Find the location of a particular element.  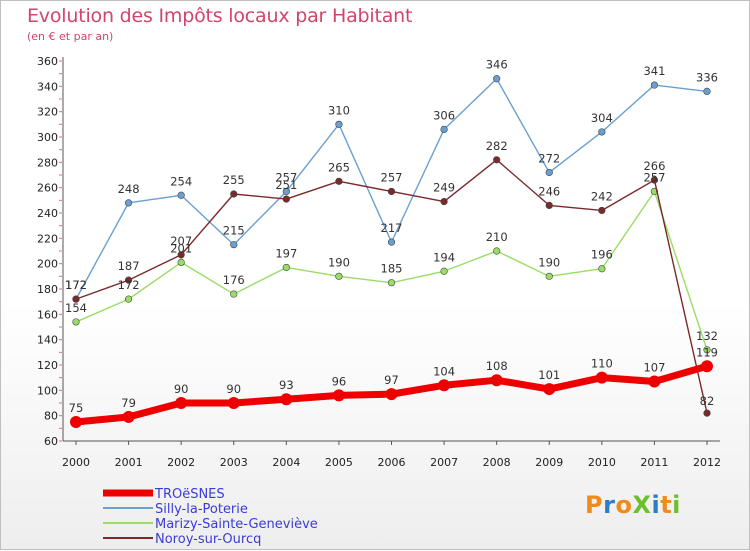

data-label: 265 is located at coordinates (339, 167).